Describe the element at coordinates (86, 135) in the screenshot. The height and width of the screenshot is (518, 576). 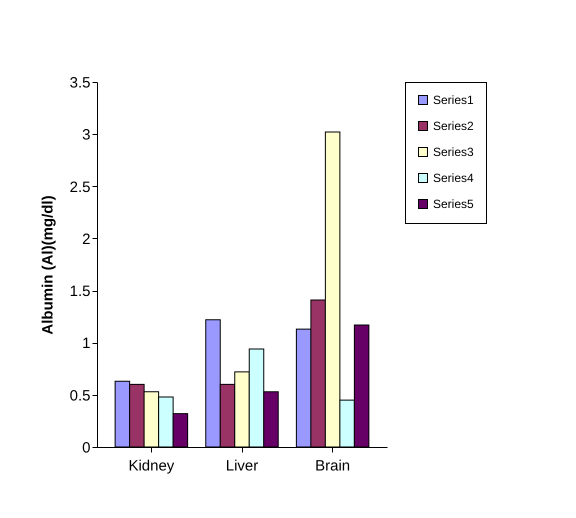
I see `y-tick-label: 3` at that location.